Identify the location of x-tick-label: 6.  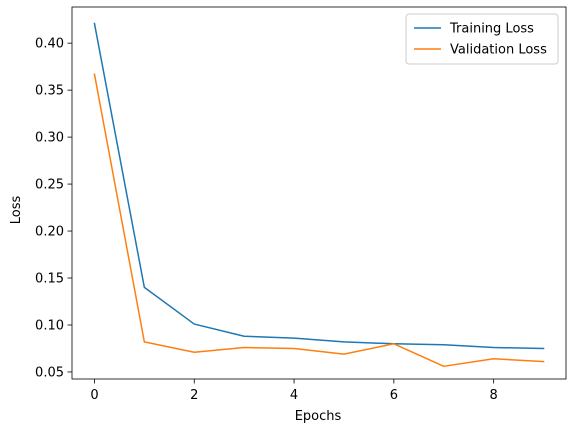
(394, 395).